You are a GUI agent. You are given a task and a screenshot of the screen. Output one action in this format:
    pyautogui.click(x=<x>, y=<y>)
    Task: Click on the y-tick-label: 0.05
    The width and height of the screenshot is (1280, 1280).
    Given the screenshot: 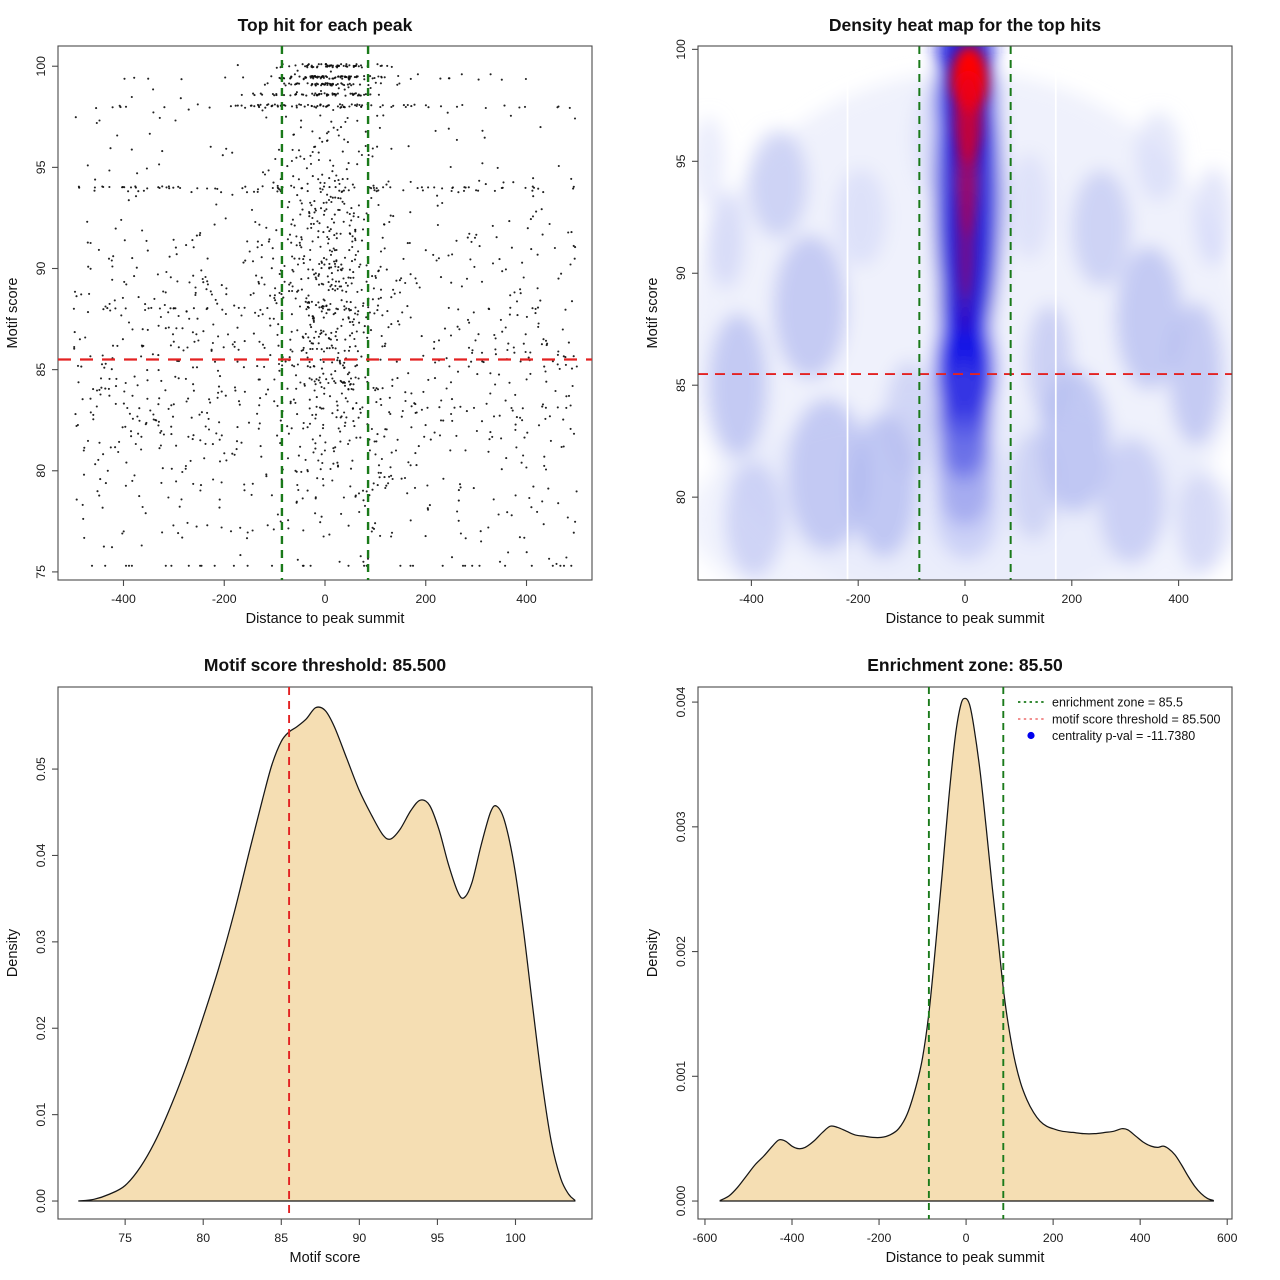 What is the action you would take?
    pyautogui.click(x=41, y=769)
    